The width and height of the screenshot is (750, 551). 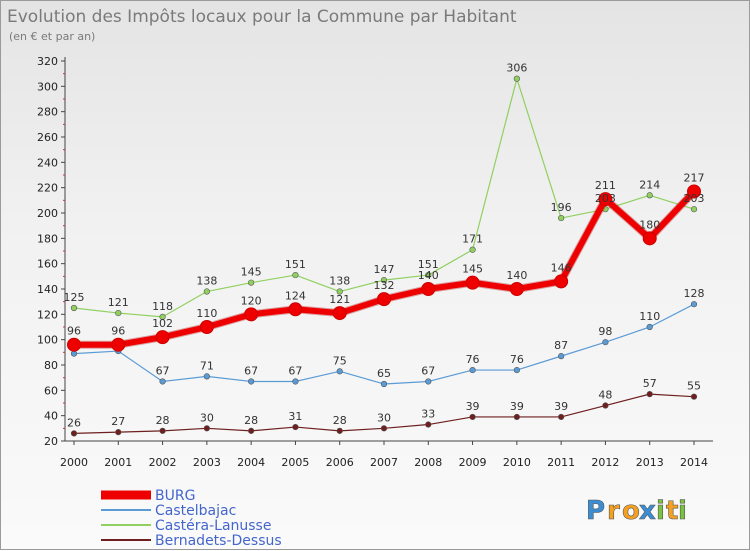 I want to click on y-tick-label: 100, so click(x=47, y=340).